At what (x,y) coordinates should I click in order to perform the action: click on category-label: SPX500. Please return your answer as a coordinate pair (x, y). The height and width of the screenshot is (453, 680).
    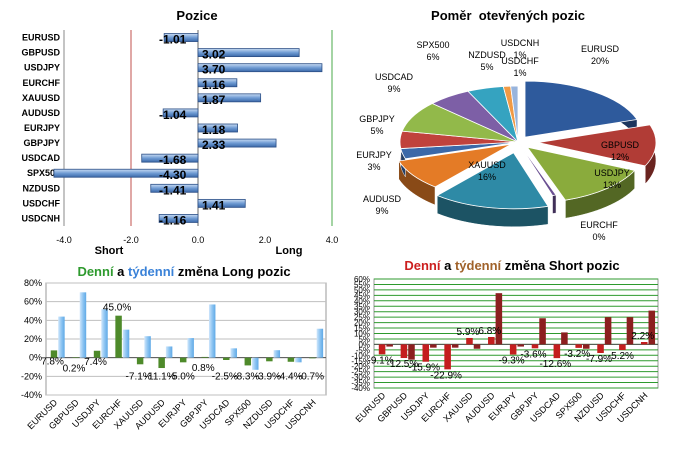
    Looking at the image, I should click on (43, 173).